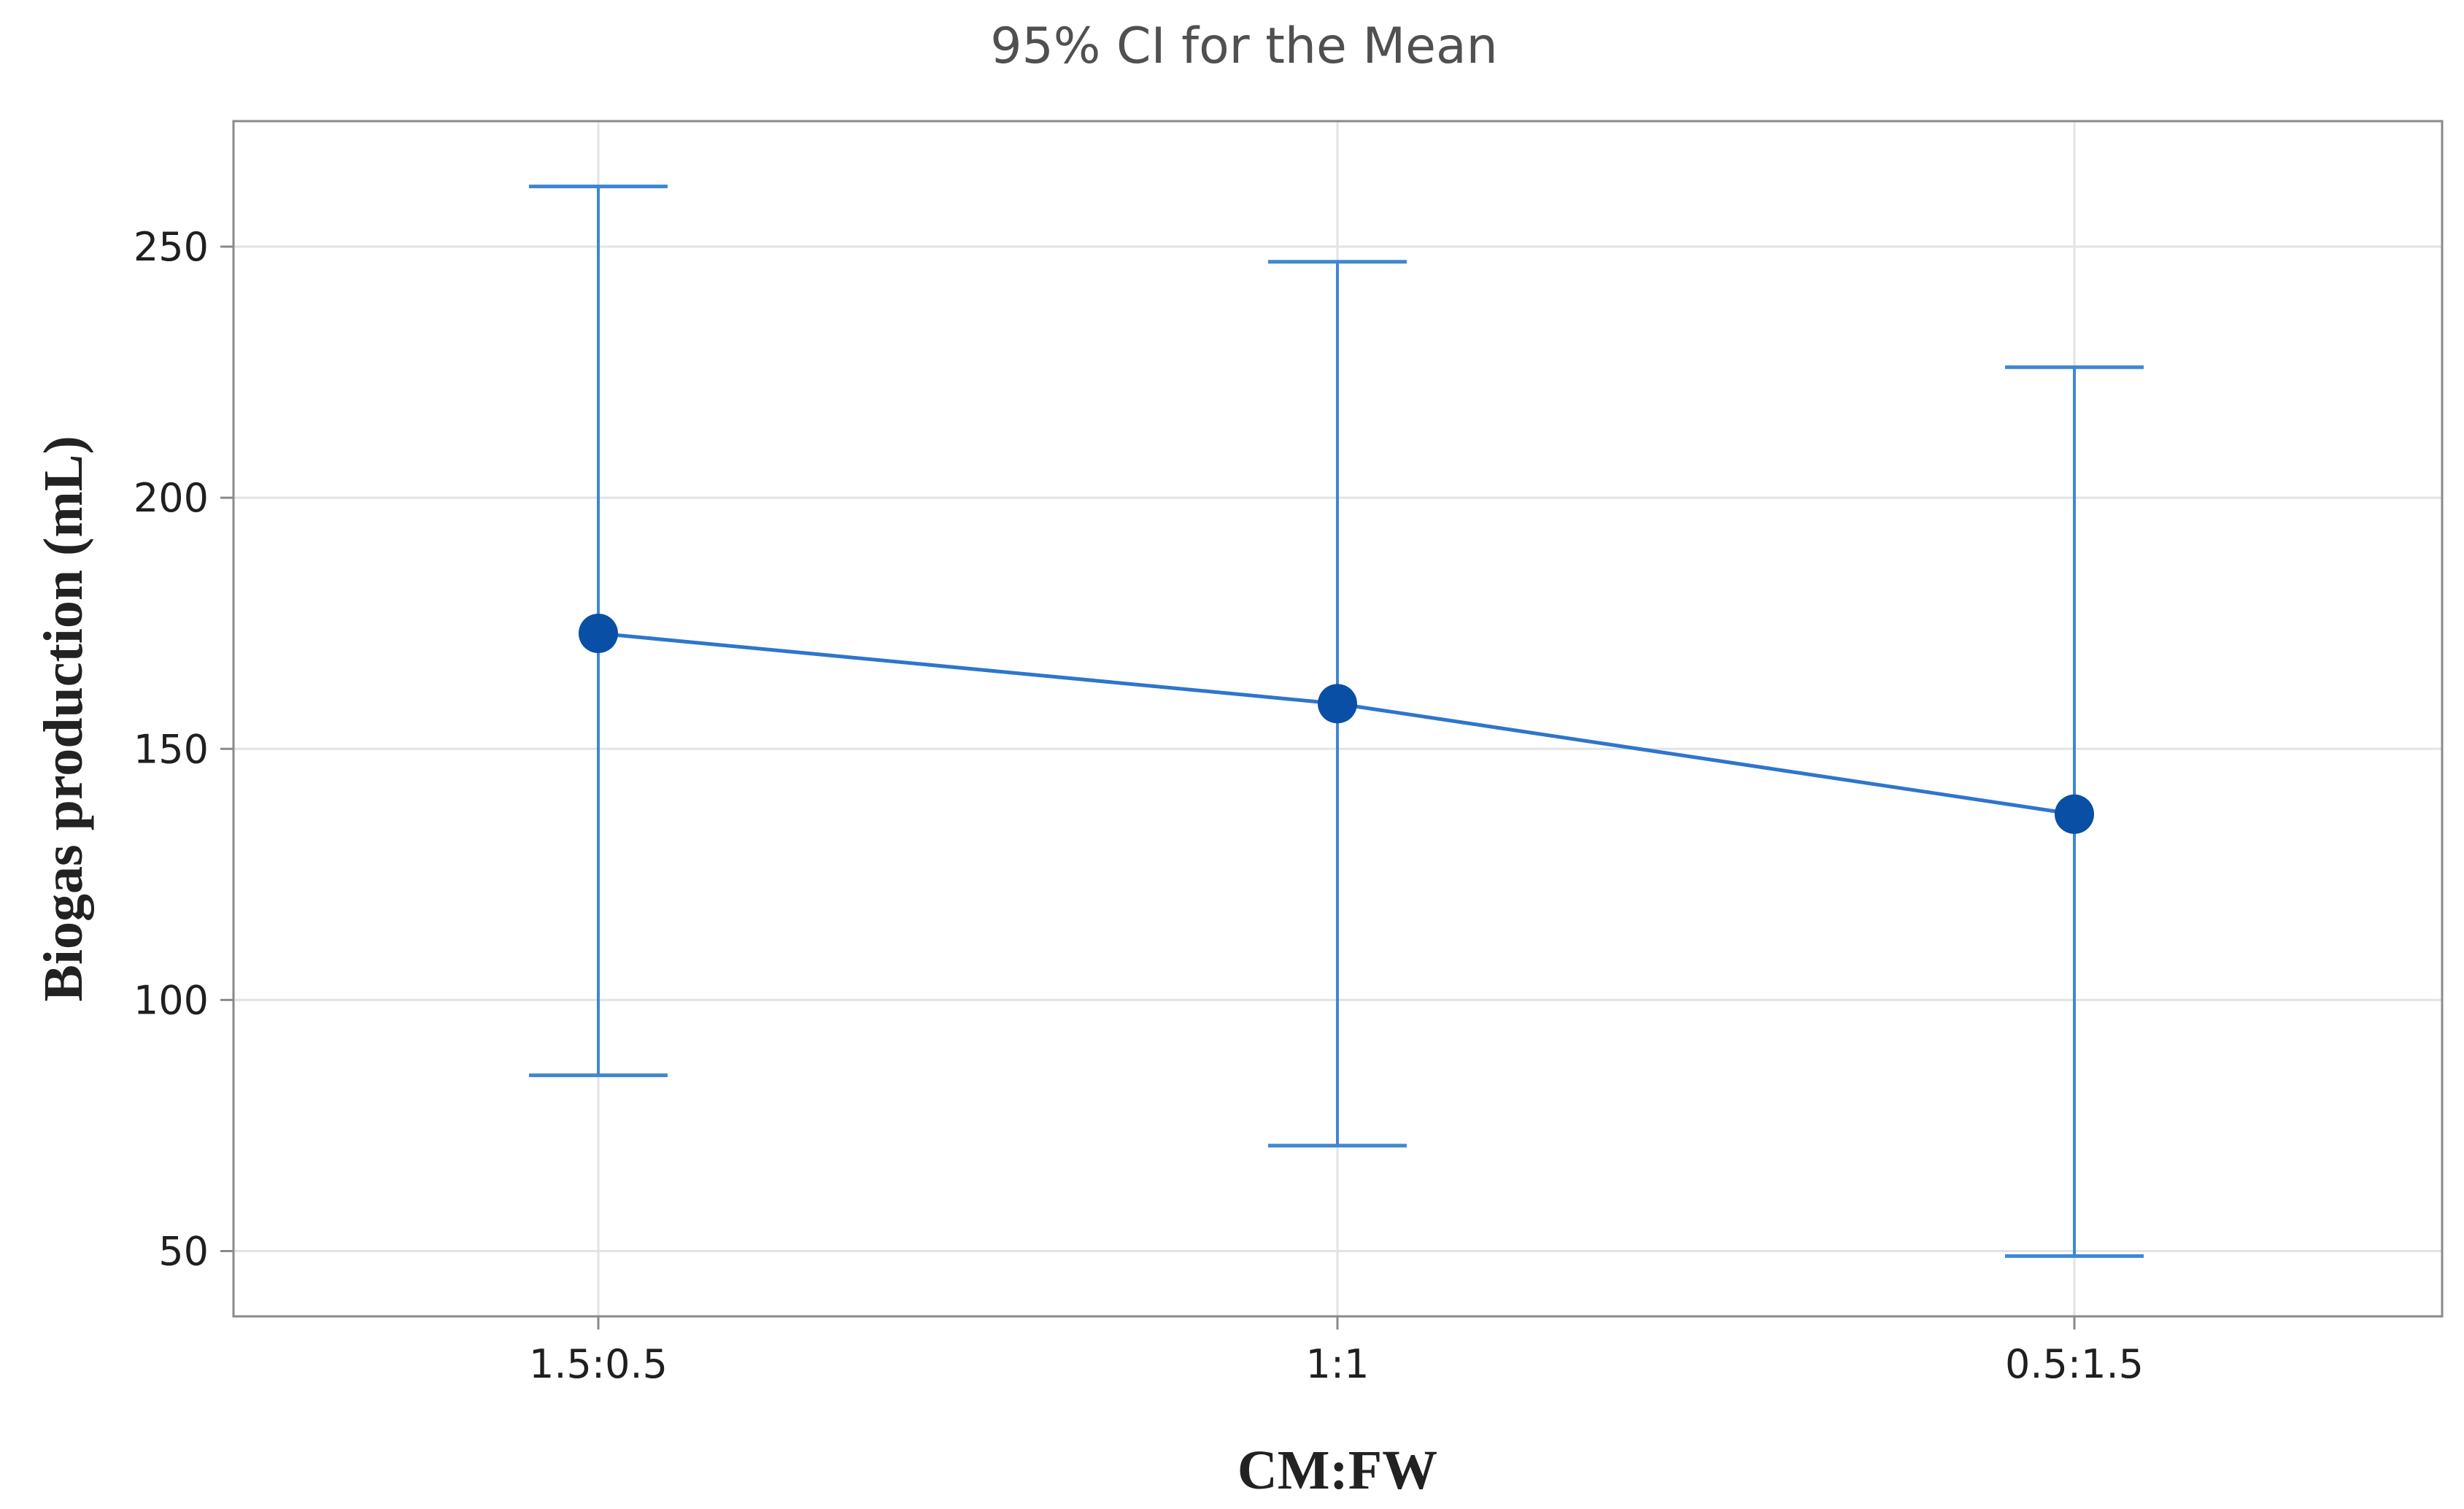  I want to click on y-axis-title: Biogas production (mL), so click(63, 719).